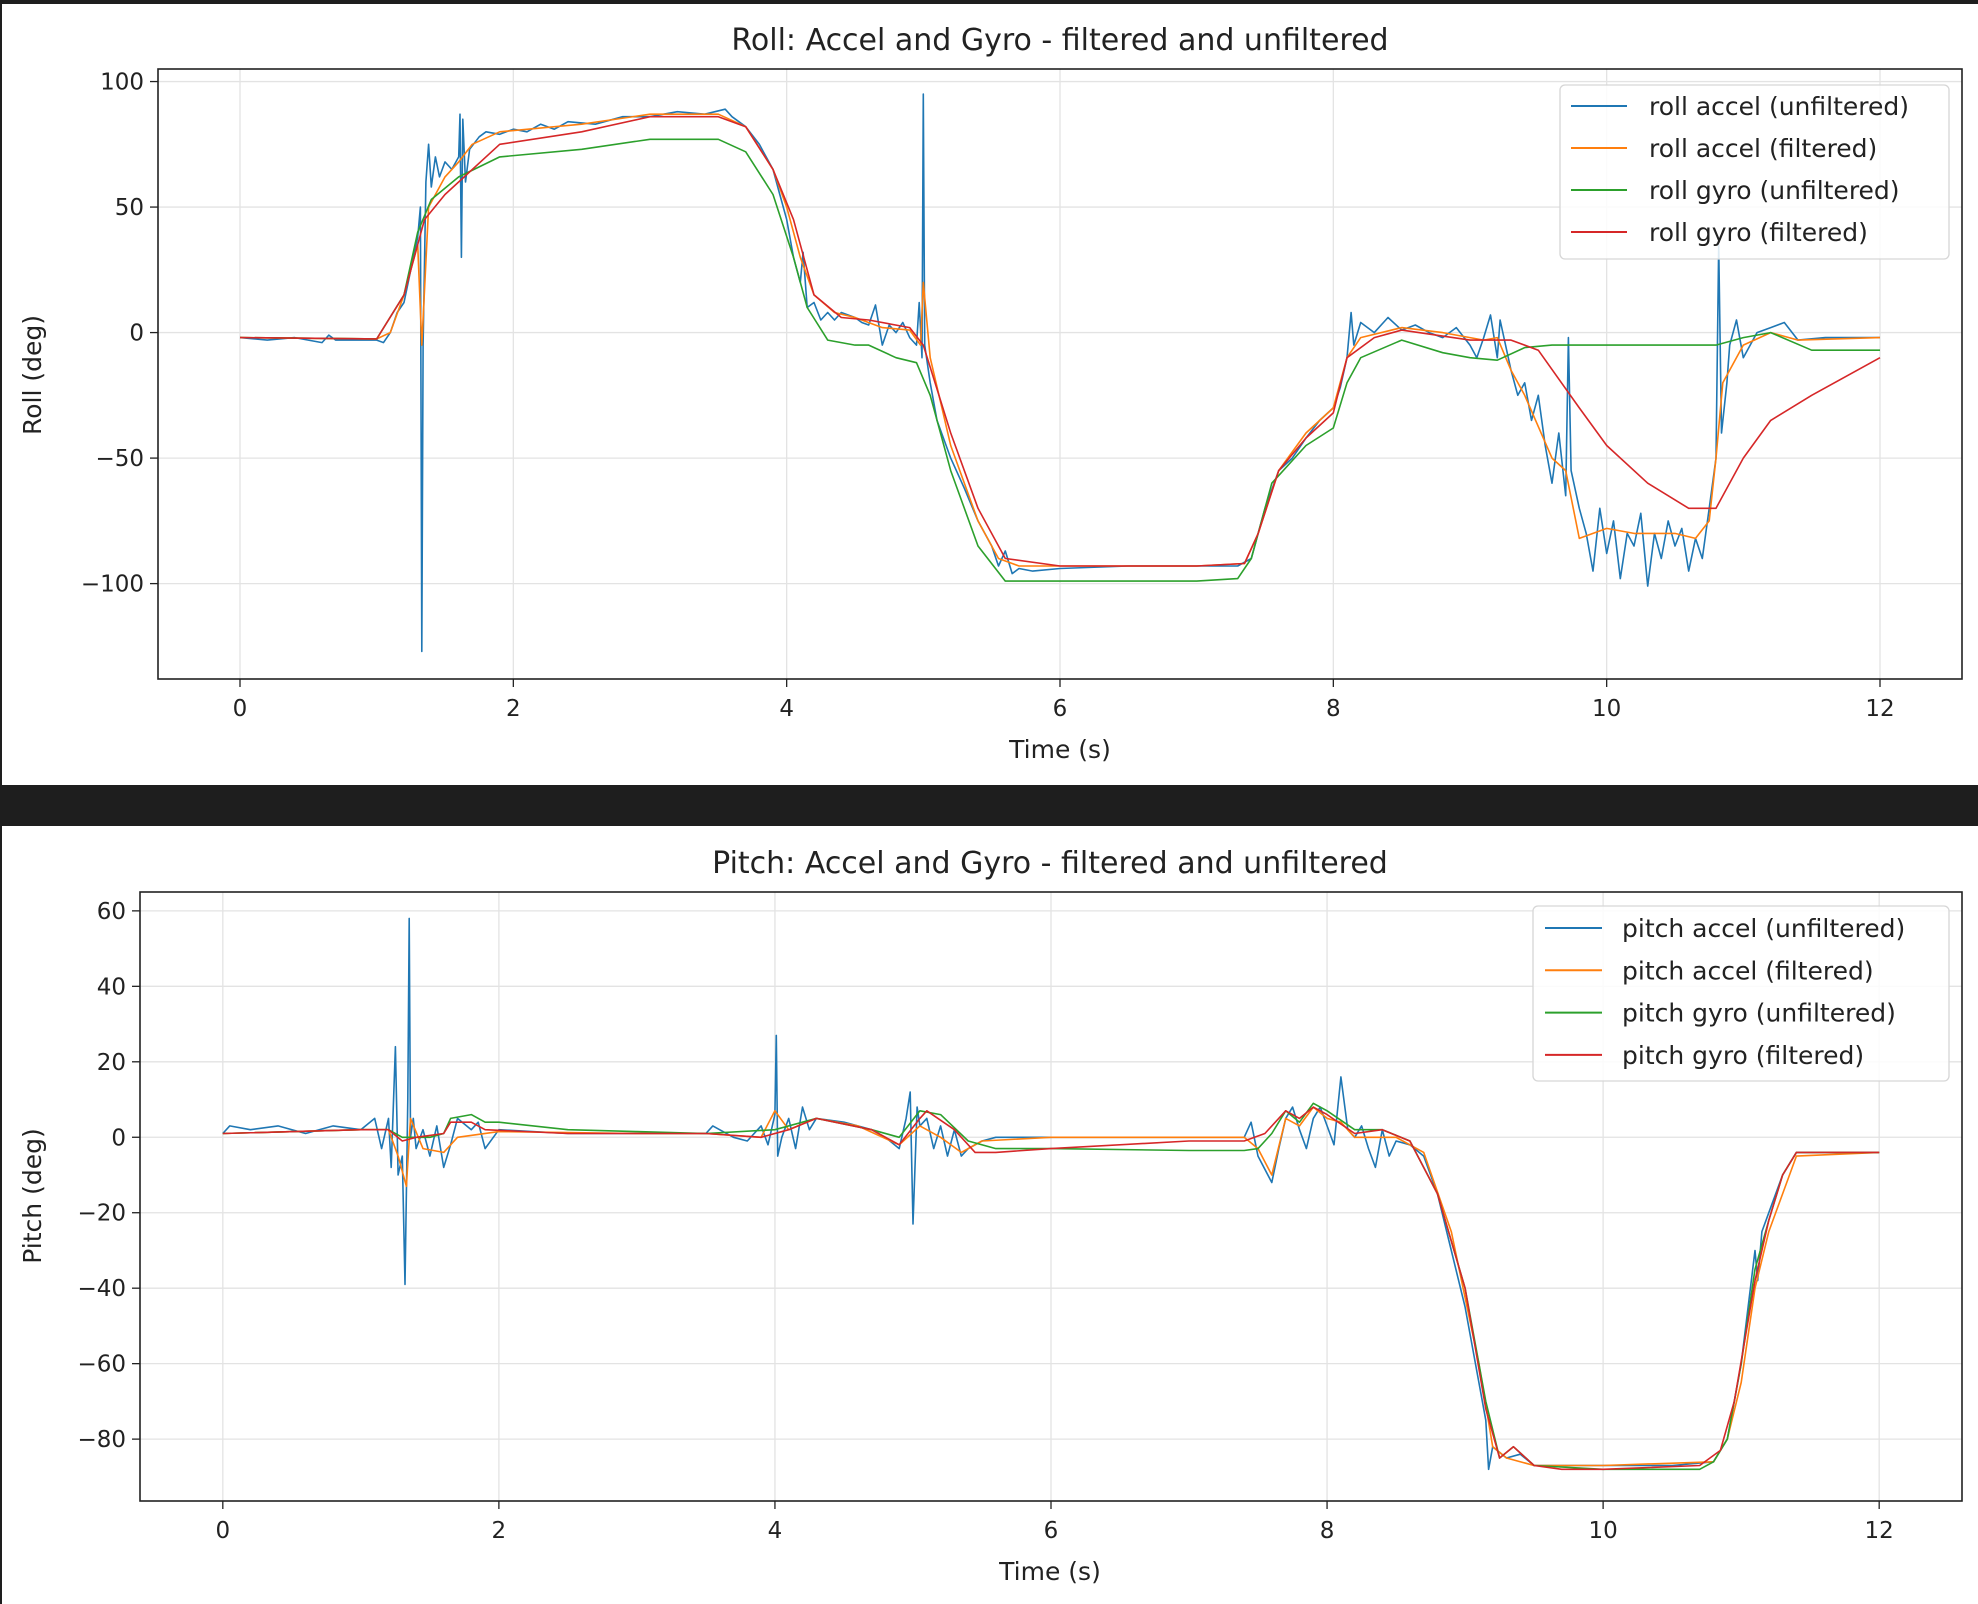 Image resolution: width=1978 pixels, height=1604 pixels. I want to click on roll-x-tick-label: 10, so click(1606, 709).